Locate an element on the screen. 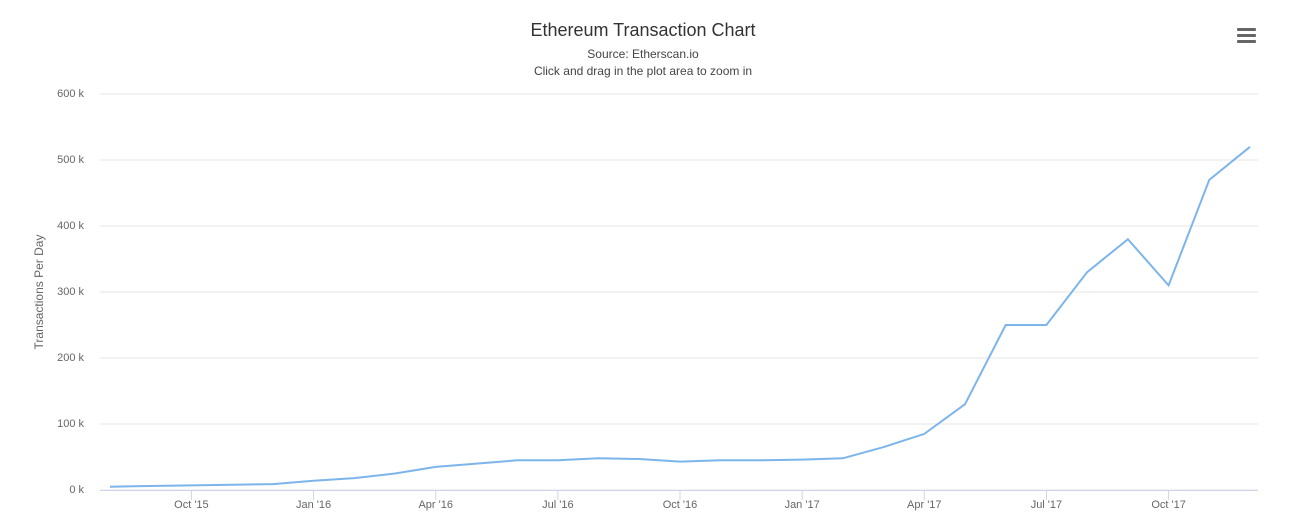  x-tick-label: Jan '17 is located at coordinates (802, 505).